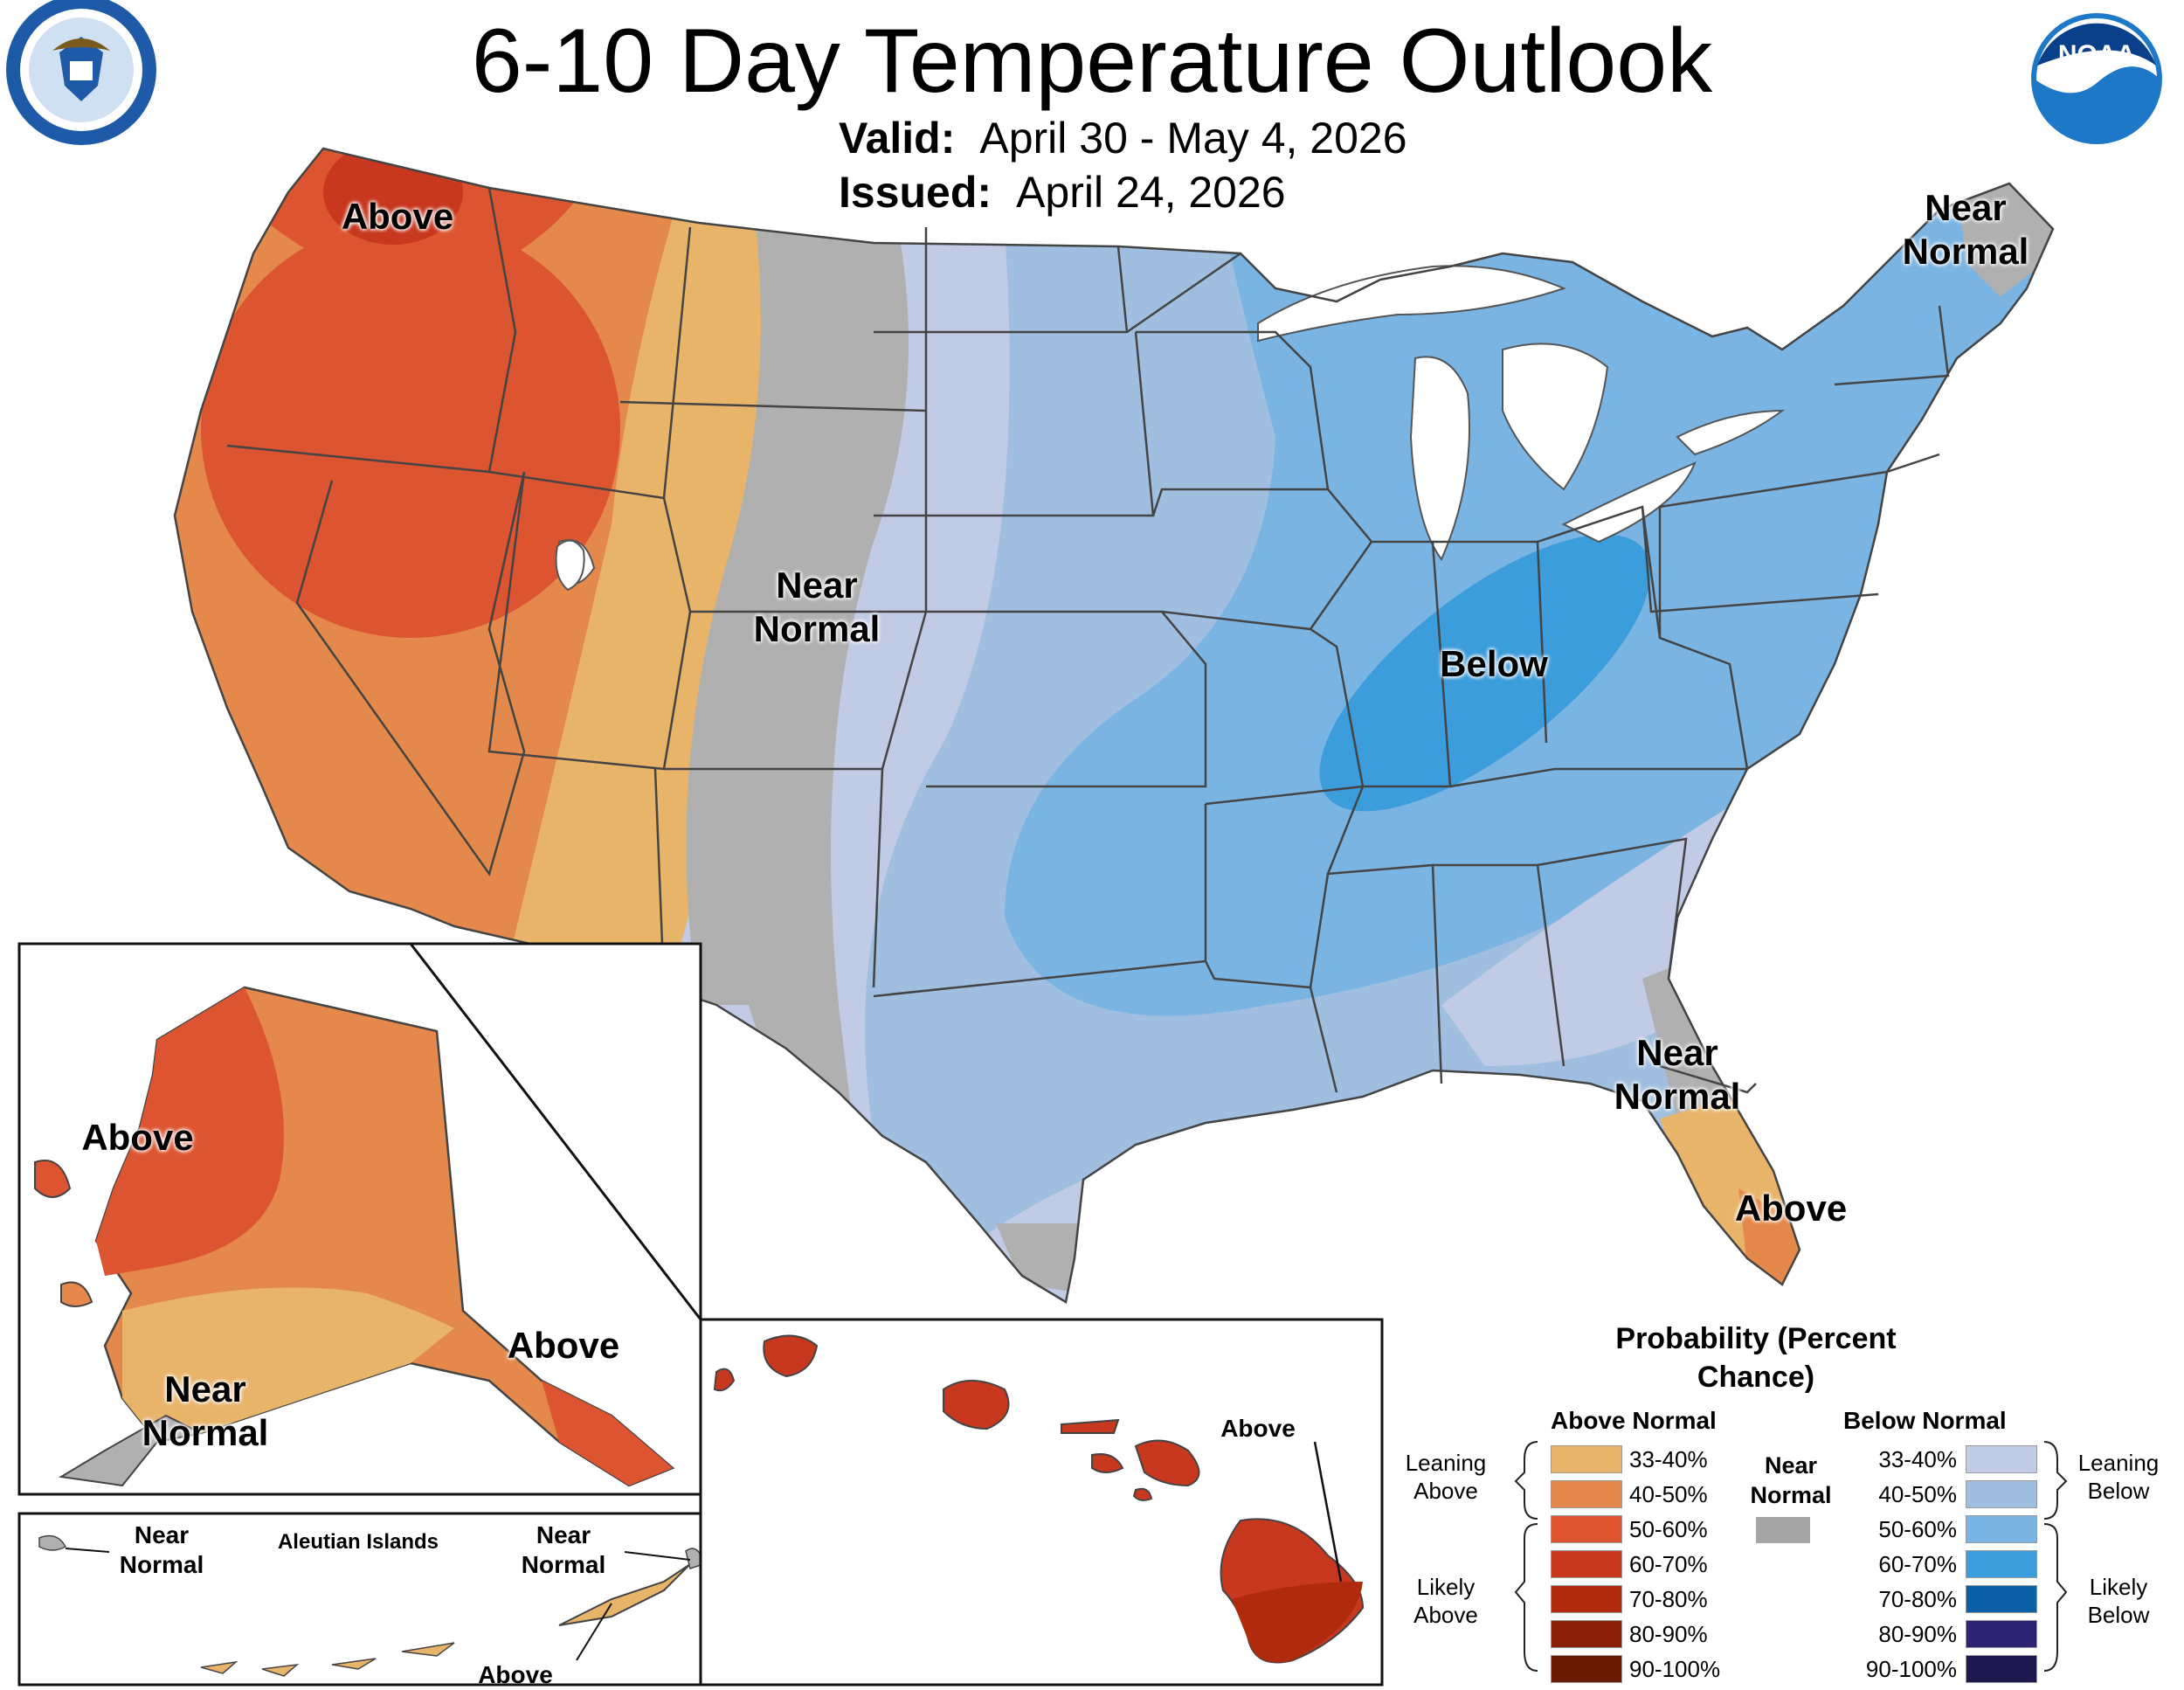 The height and width of the screenshot is (1690, 2184). Describe the element at coordinates (1041, 1503) in the screenshot. I see `hawaii-inset` at that location.